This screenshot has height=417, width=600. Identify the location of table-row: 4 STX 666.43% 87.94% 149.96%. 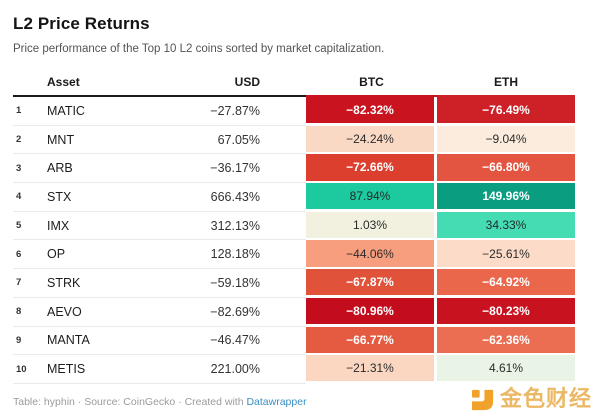
(294, 197).